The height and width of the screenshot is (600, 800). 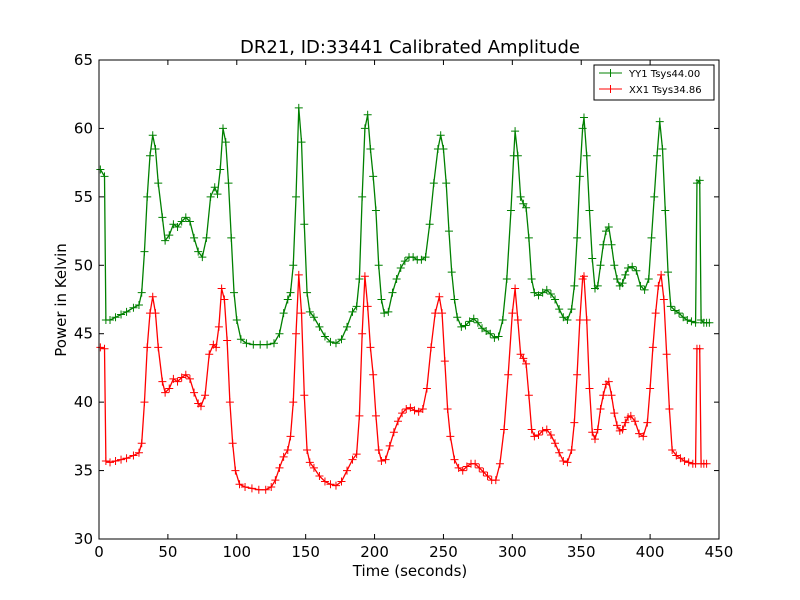 I want to click on legend-box, so click(x=654, y=82).